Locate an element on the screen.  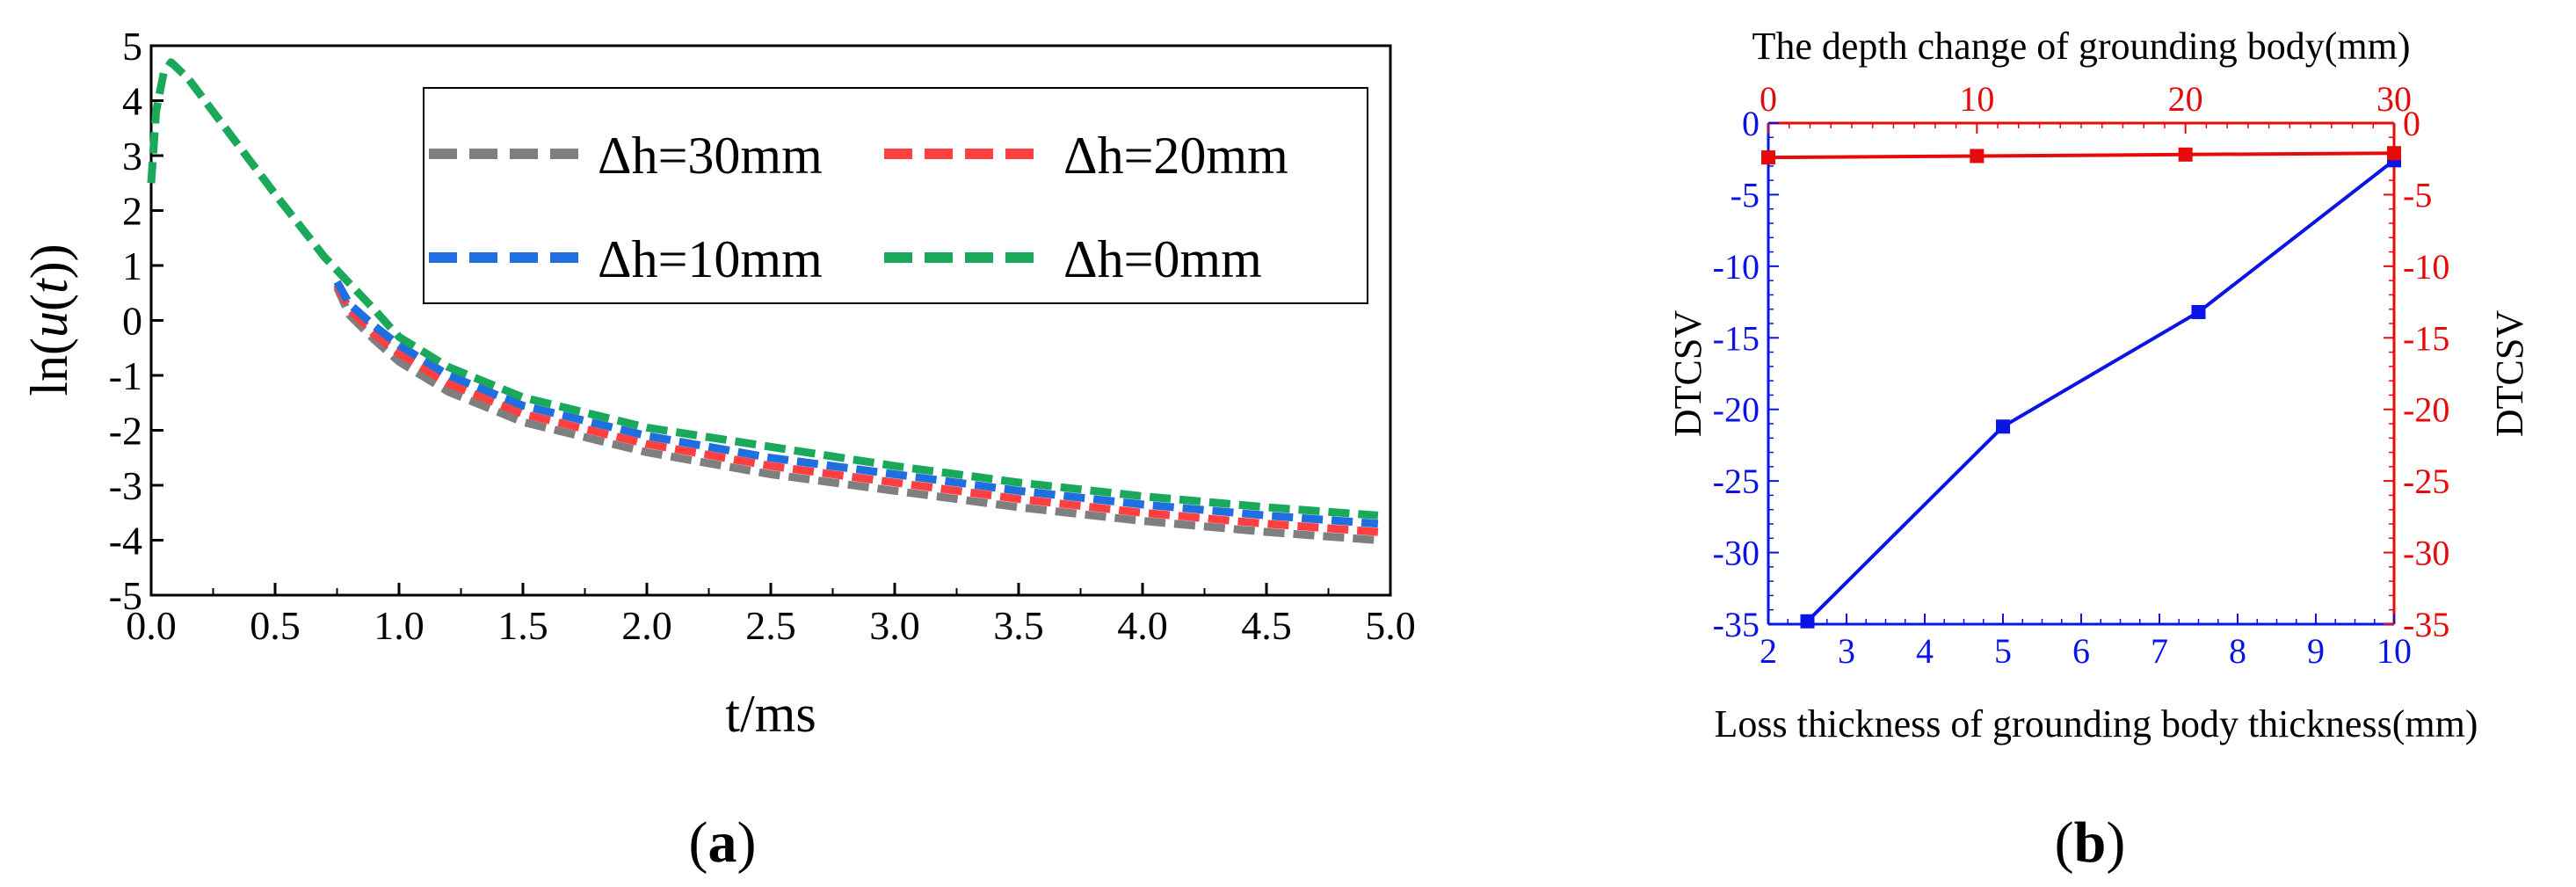
panel-label-b: (b) is located at coordinates (2090, 843).